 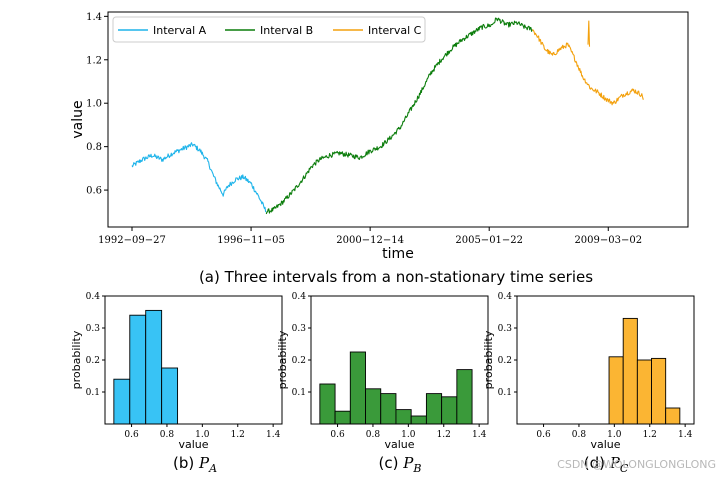 What do you see at coordinates (391, 463) in the screenshot?
I see `caption-c-prefix: (c)` at bounding box center [391, 463].